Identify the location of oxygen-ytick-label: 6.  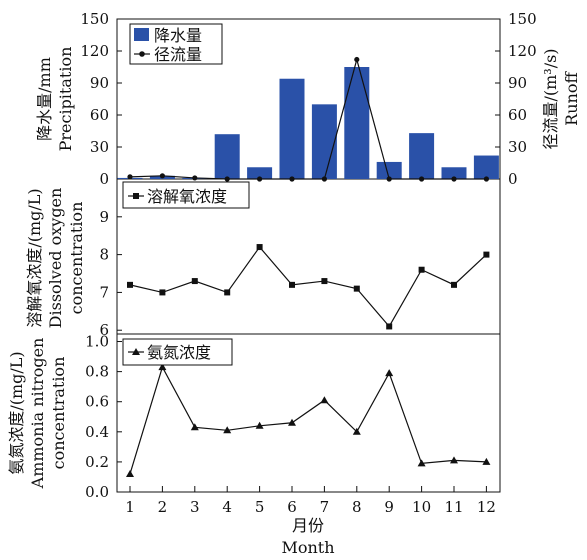
(104, 330).